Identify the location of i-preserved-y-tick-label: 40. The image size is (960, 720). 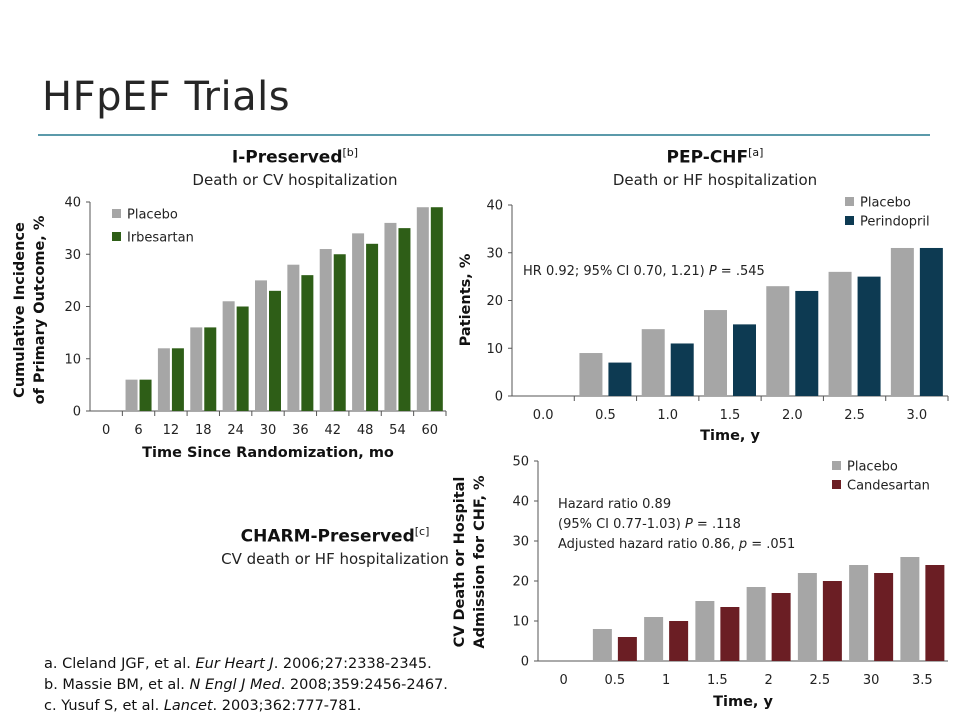
(72, 203).